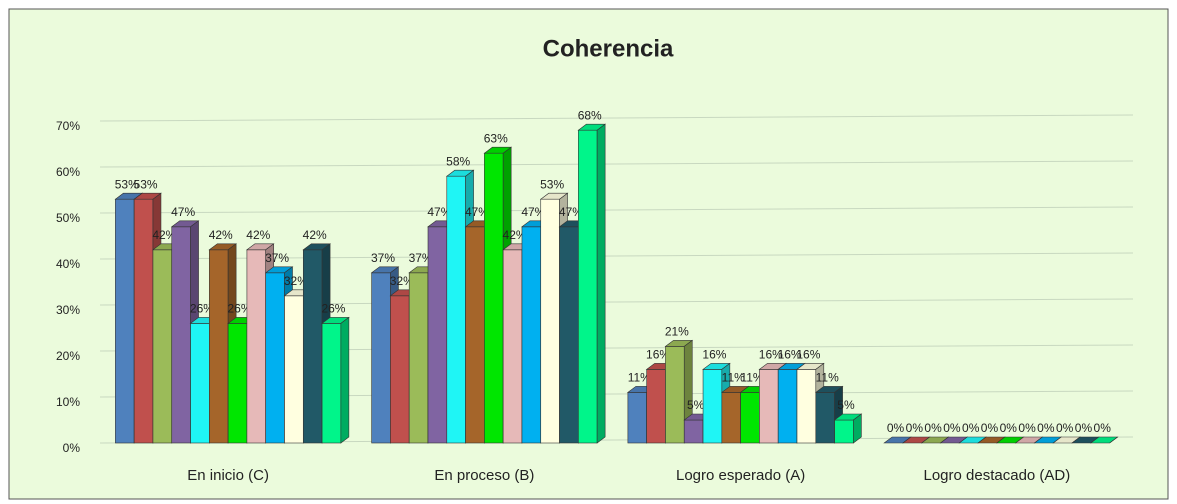 Image resolution: width=1177 pixels, height=504 pixels. I want to click on x-tick-label: En inicio (C), so click(228, 475).